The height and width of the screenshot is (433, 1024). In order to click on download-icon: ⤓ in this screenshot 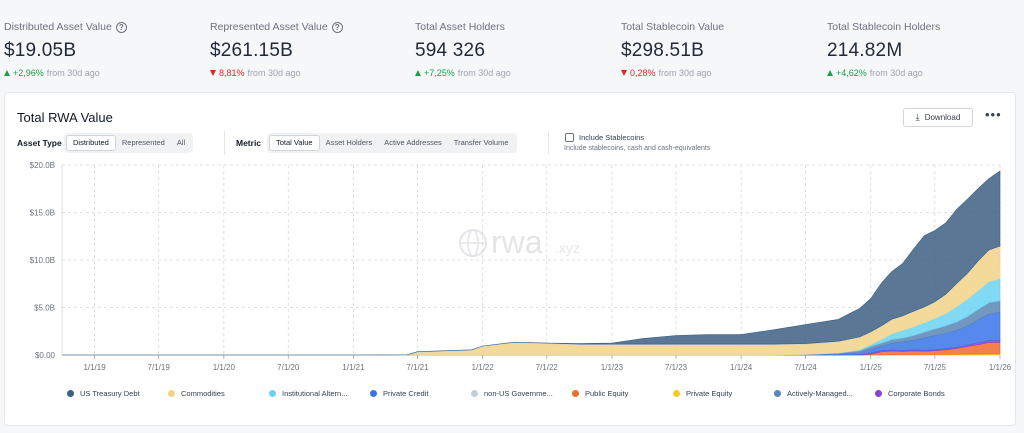, I will do `click(917, 117)`.